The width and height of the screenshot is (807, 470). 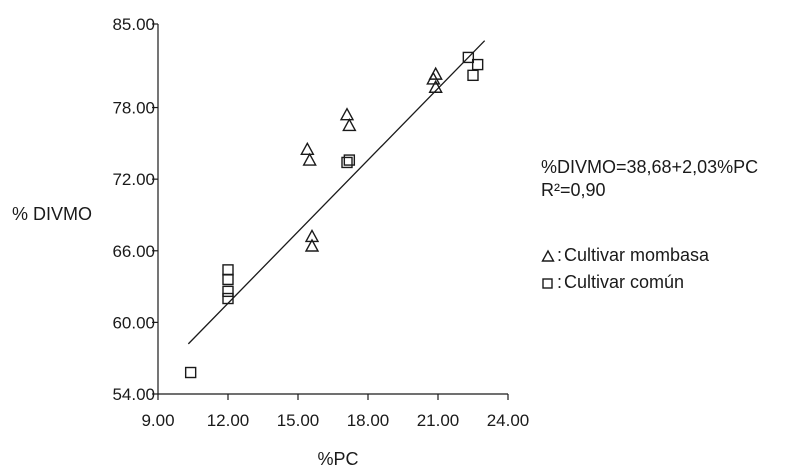 What do you see at coordinates (508, 420) in the screenshot?
I see `x-tick-label: 24.00` at bounding box center [508, 420].